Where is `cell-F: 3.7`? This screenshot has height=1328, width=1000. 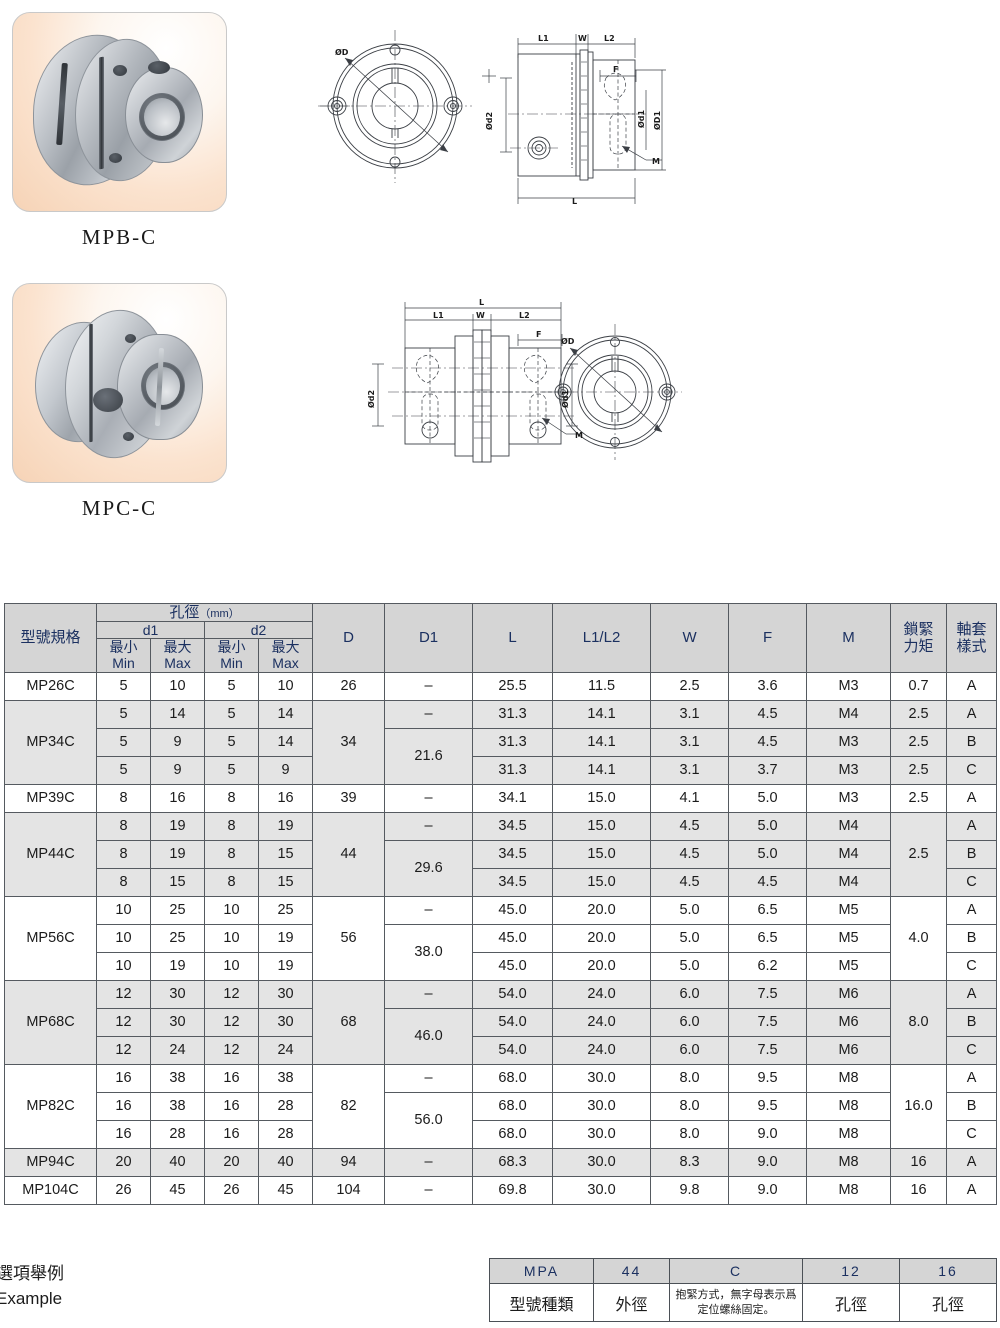
cell-F: 3.7 is located at coordinates (768, 770).